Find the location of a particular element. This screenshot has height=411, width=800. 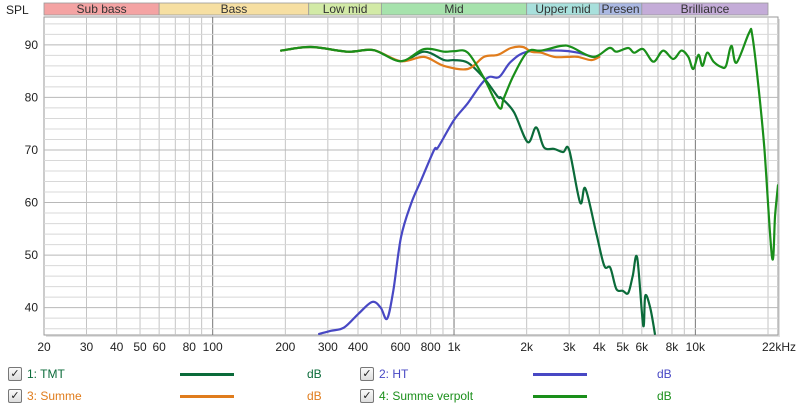

band-label: Presen is located at coordinates (621, 9).